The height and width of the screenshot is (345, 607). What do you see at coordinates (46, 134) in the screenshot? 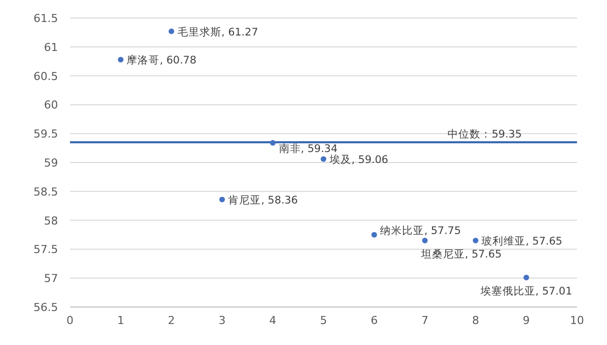
I see `y-tick-label: 59.5` at bounding box center [46, 134].